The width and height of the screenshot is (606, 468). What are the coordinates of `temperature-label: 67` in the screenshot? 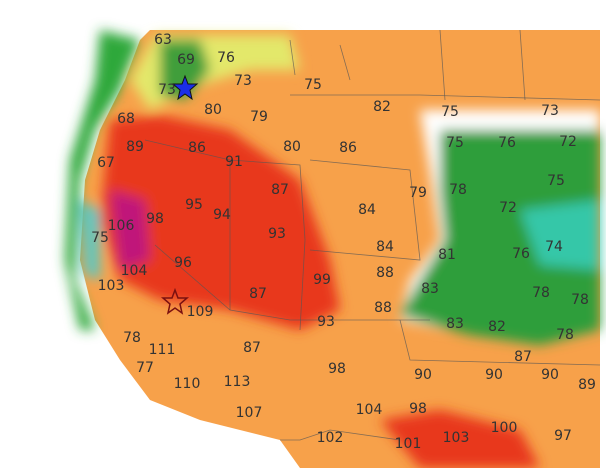 It's located at (106, 163).